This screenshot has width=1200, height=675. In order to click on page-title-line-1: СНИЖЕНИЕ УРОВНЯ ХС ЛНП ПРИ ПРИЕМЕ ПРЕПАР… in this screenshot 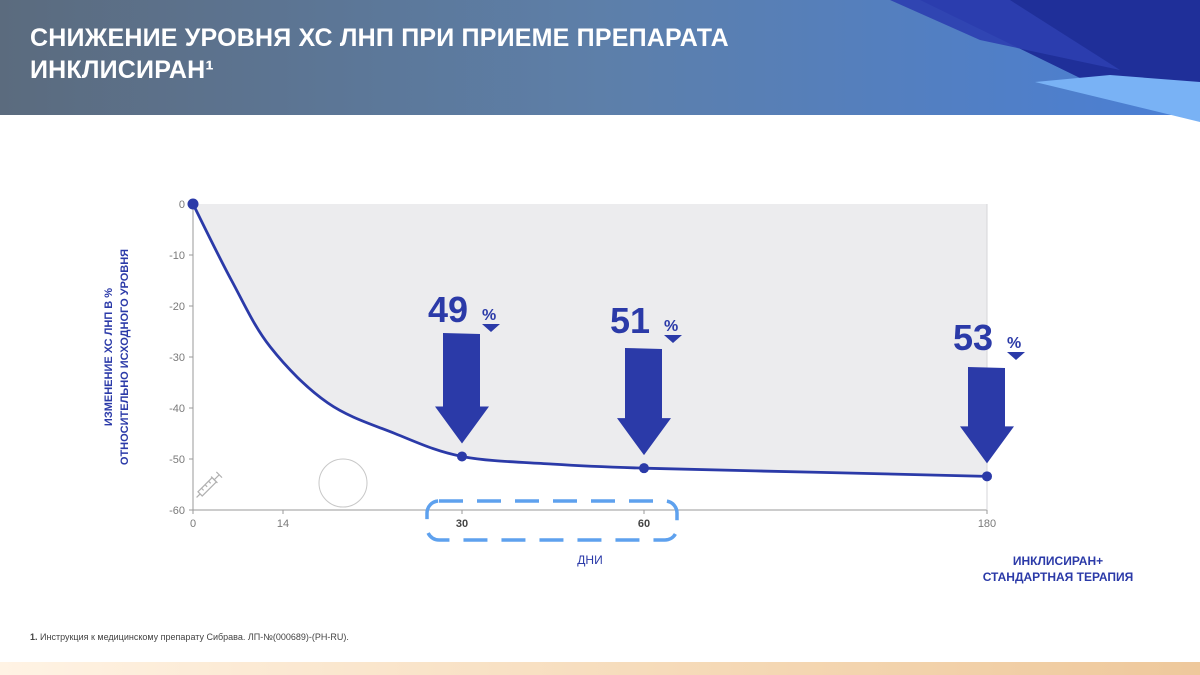, I will do `click(379, 38)`.